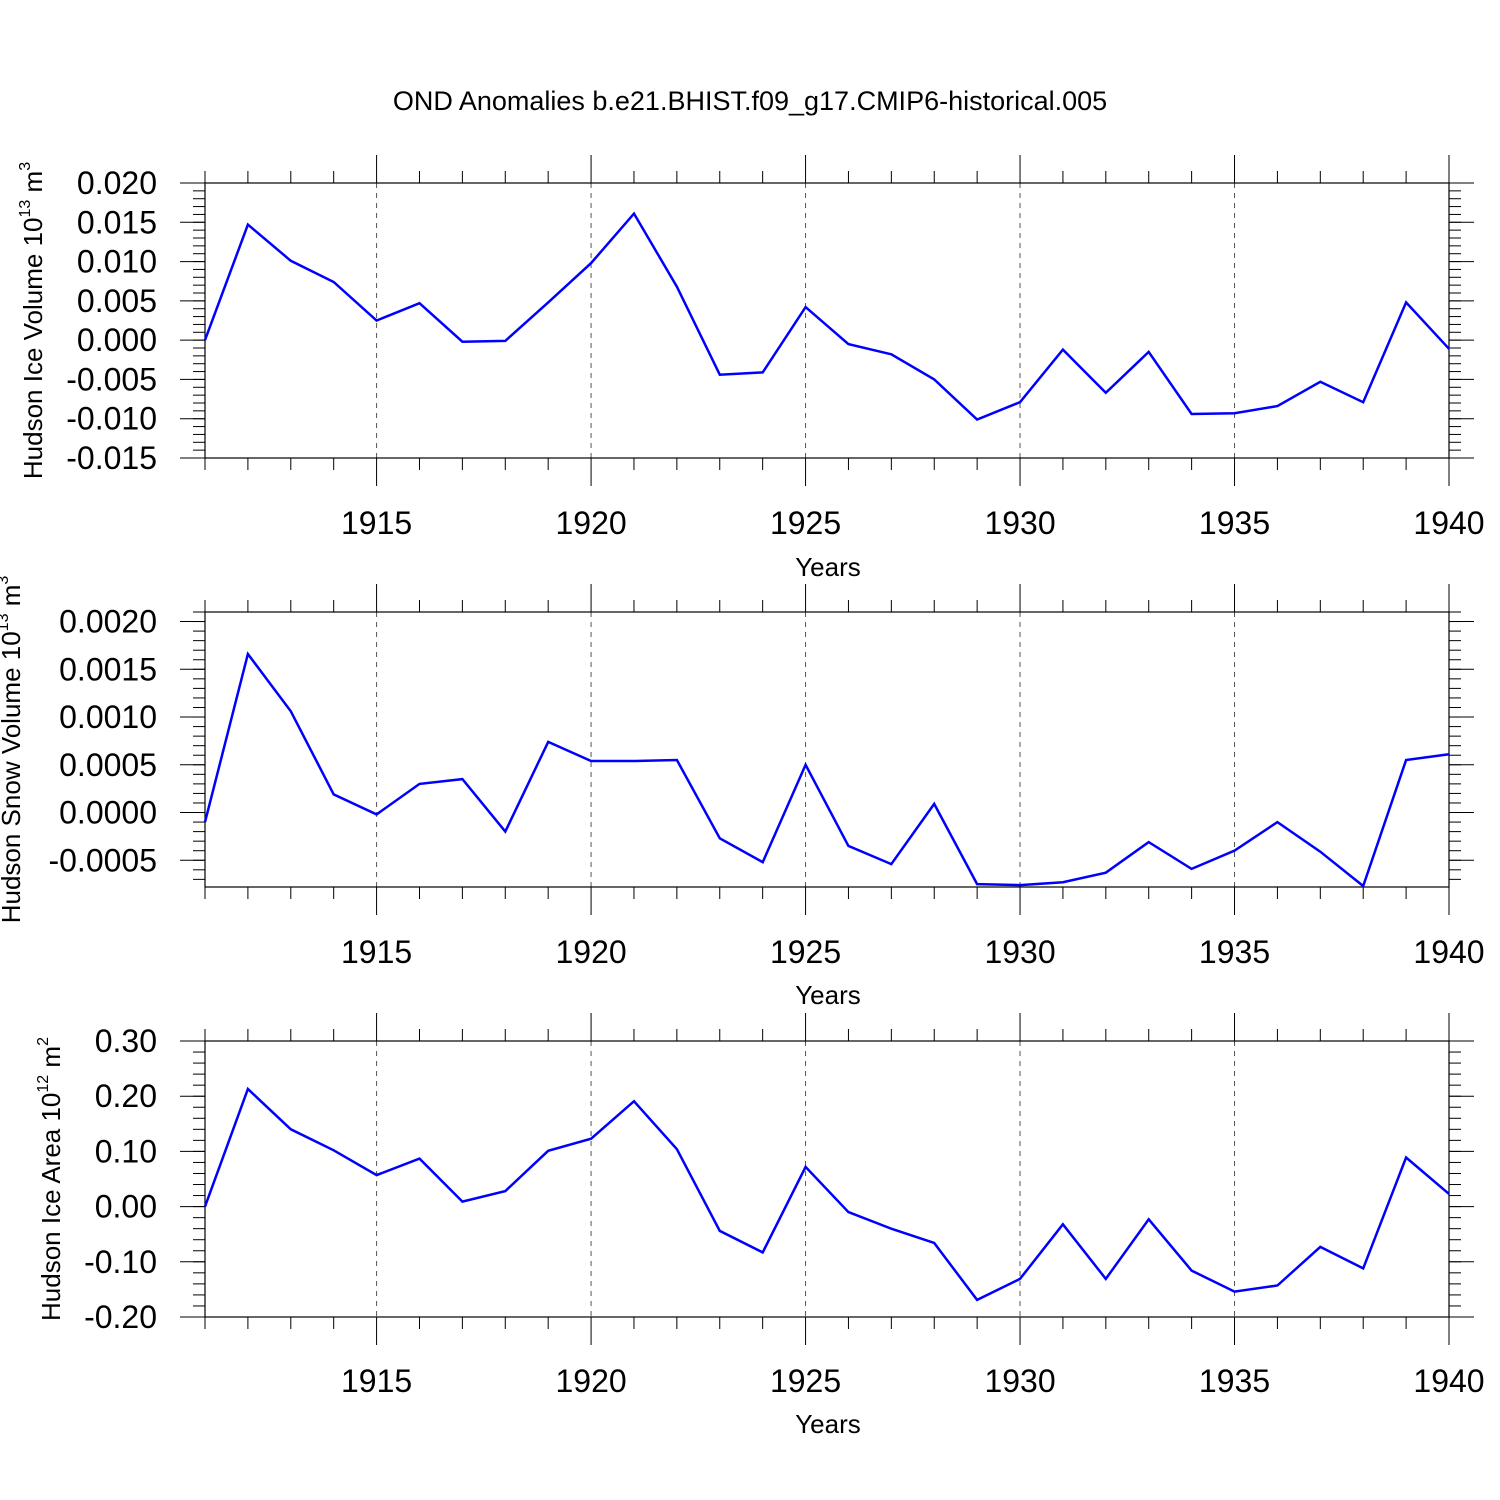 Image resolution: width=1500 pixels, height=1500 pixels. I want to click on y-tick-label: 0.005, so click(117, 301).